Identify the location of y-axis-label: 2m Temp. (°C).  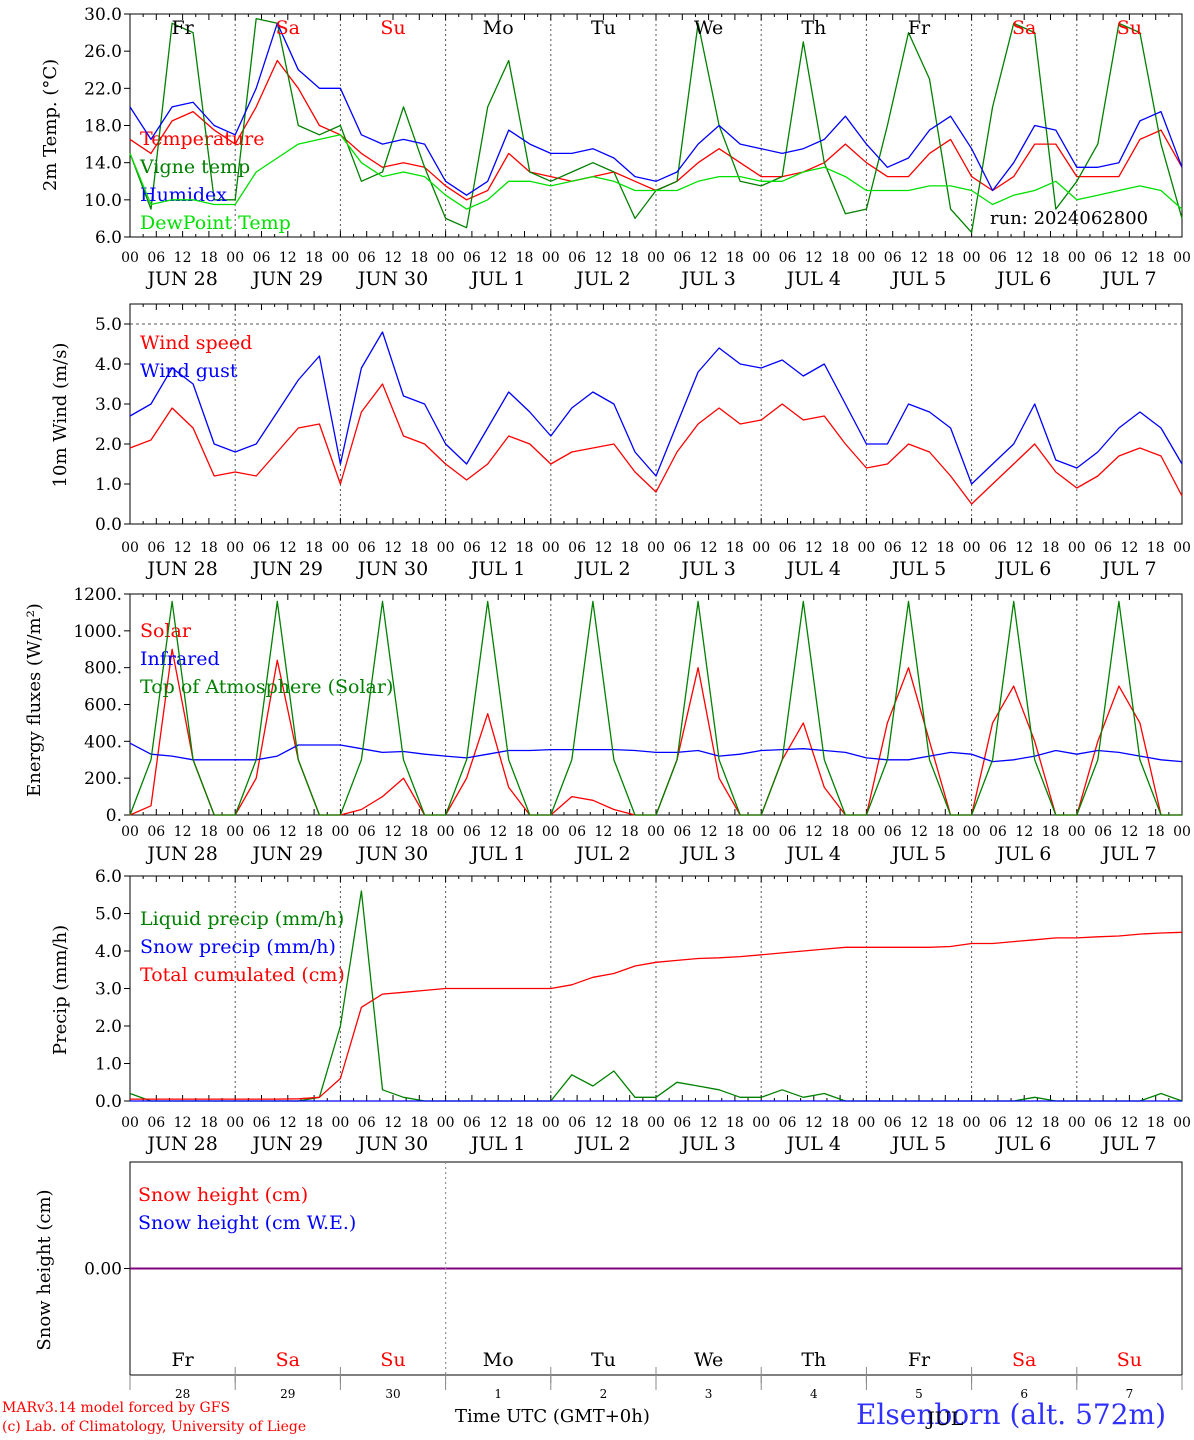
(50, 125).